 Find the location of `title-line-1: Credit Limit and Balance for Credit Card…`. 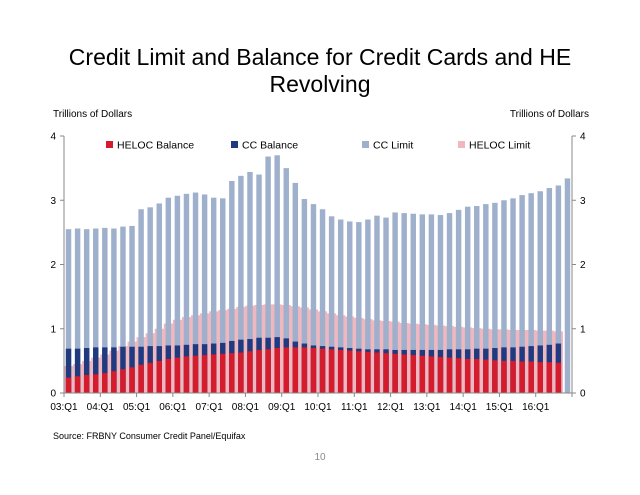

title-line-1: Credit Limit and Balance for Credit Card… is located at coordinates (320, 57).